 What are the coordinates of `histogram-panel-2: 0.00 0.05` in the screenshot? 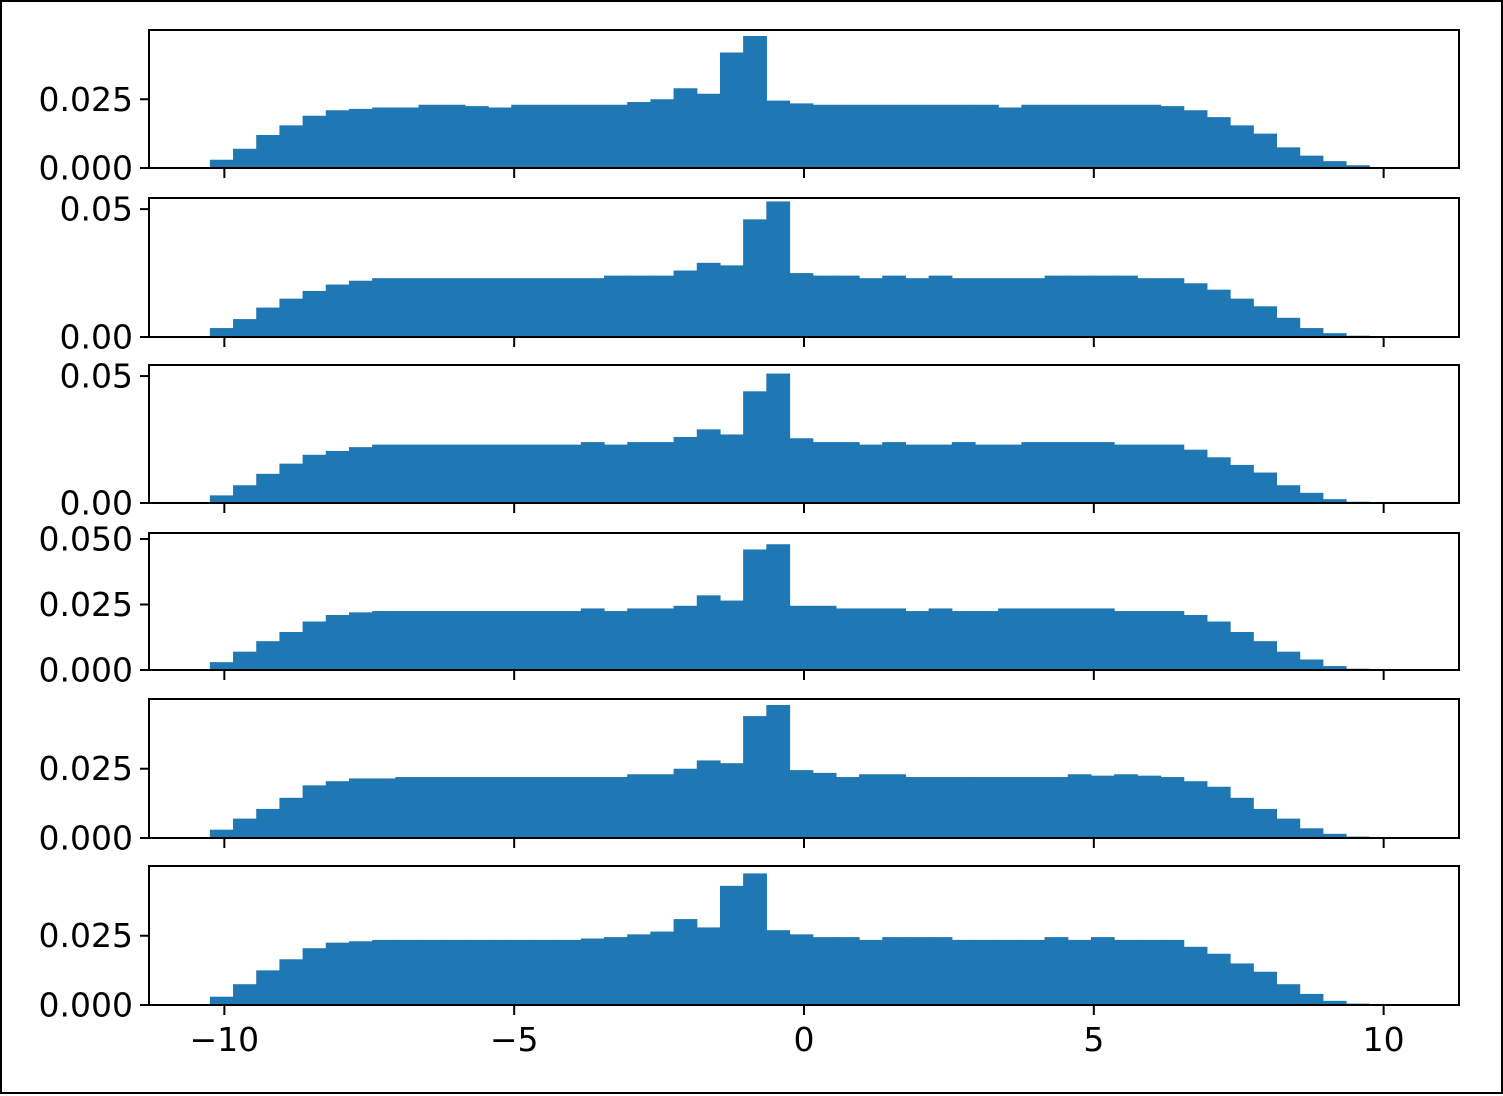 It's located at (760, 273).